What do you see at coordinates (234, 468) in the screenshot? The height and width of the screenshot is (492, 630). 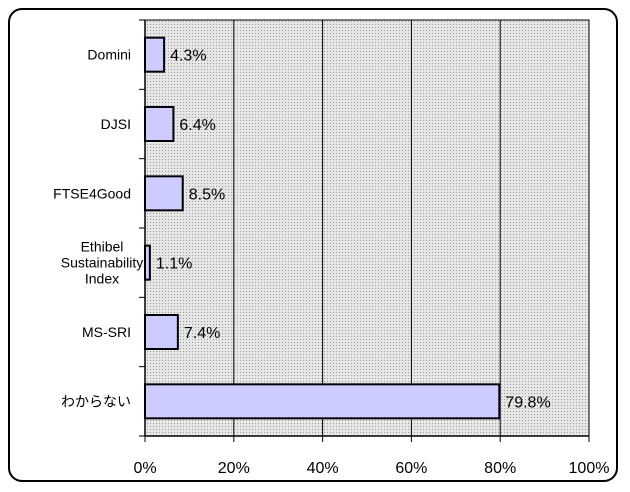 I see `x-tick-label: 20%` at bounding box center [234, 468].